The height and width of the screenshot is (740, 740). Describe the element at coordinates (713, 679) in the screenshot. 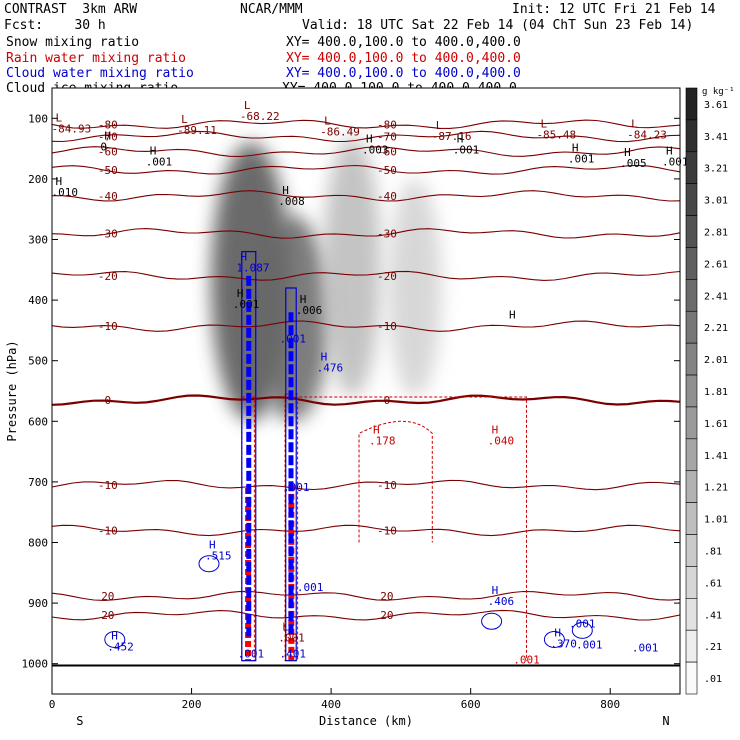

I see `colorbar-label-0: .01` at that location.